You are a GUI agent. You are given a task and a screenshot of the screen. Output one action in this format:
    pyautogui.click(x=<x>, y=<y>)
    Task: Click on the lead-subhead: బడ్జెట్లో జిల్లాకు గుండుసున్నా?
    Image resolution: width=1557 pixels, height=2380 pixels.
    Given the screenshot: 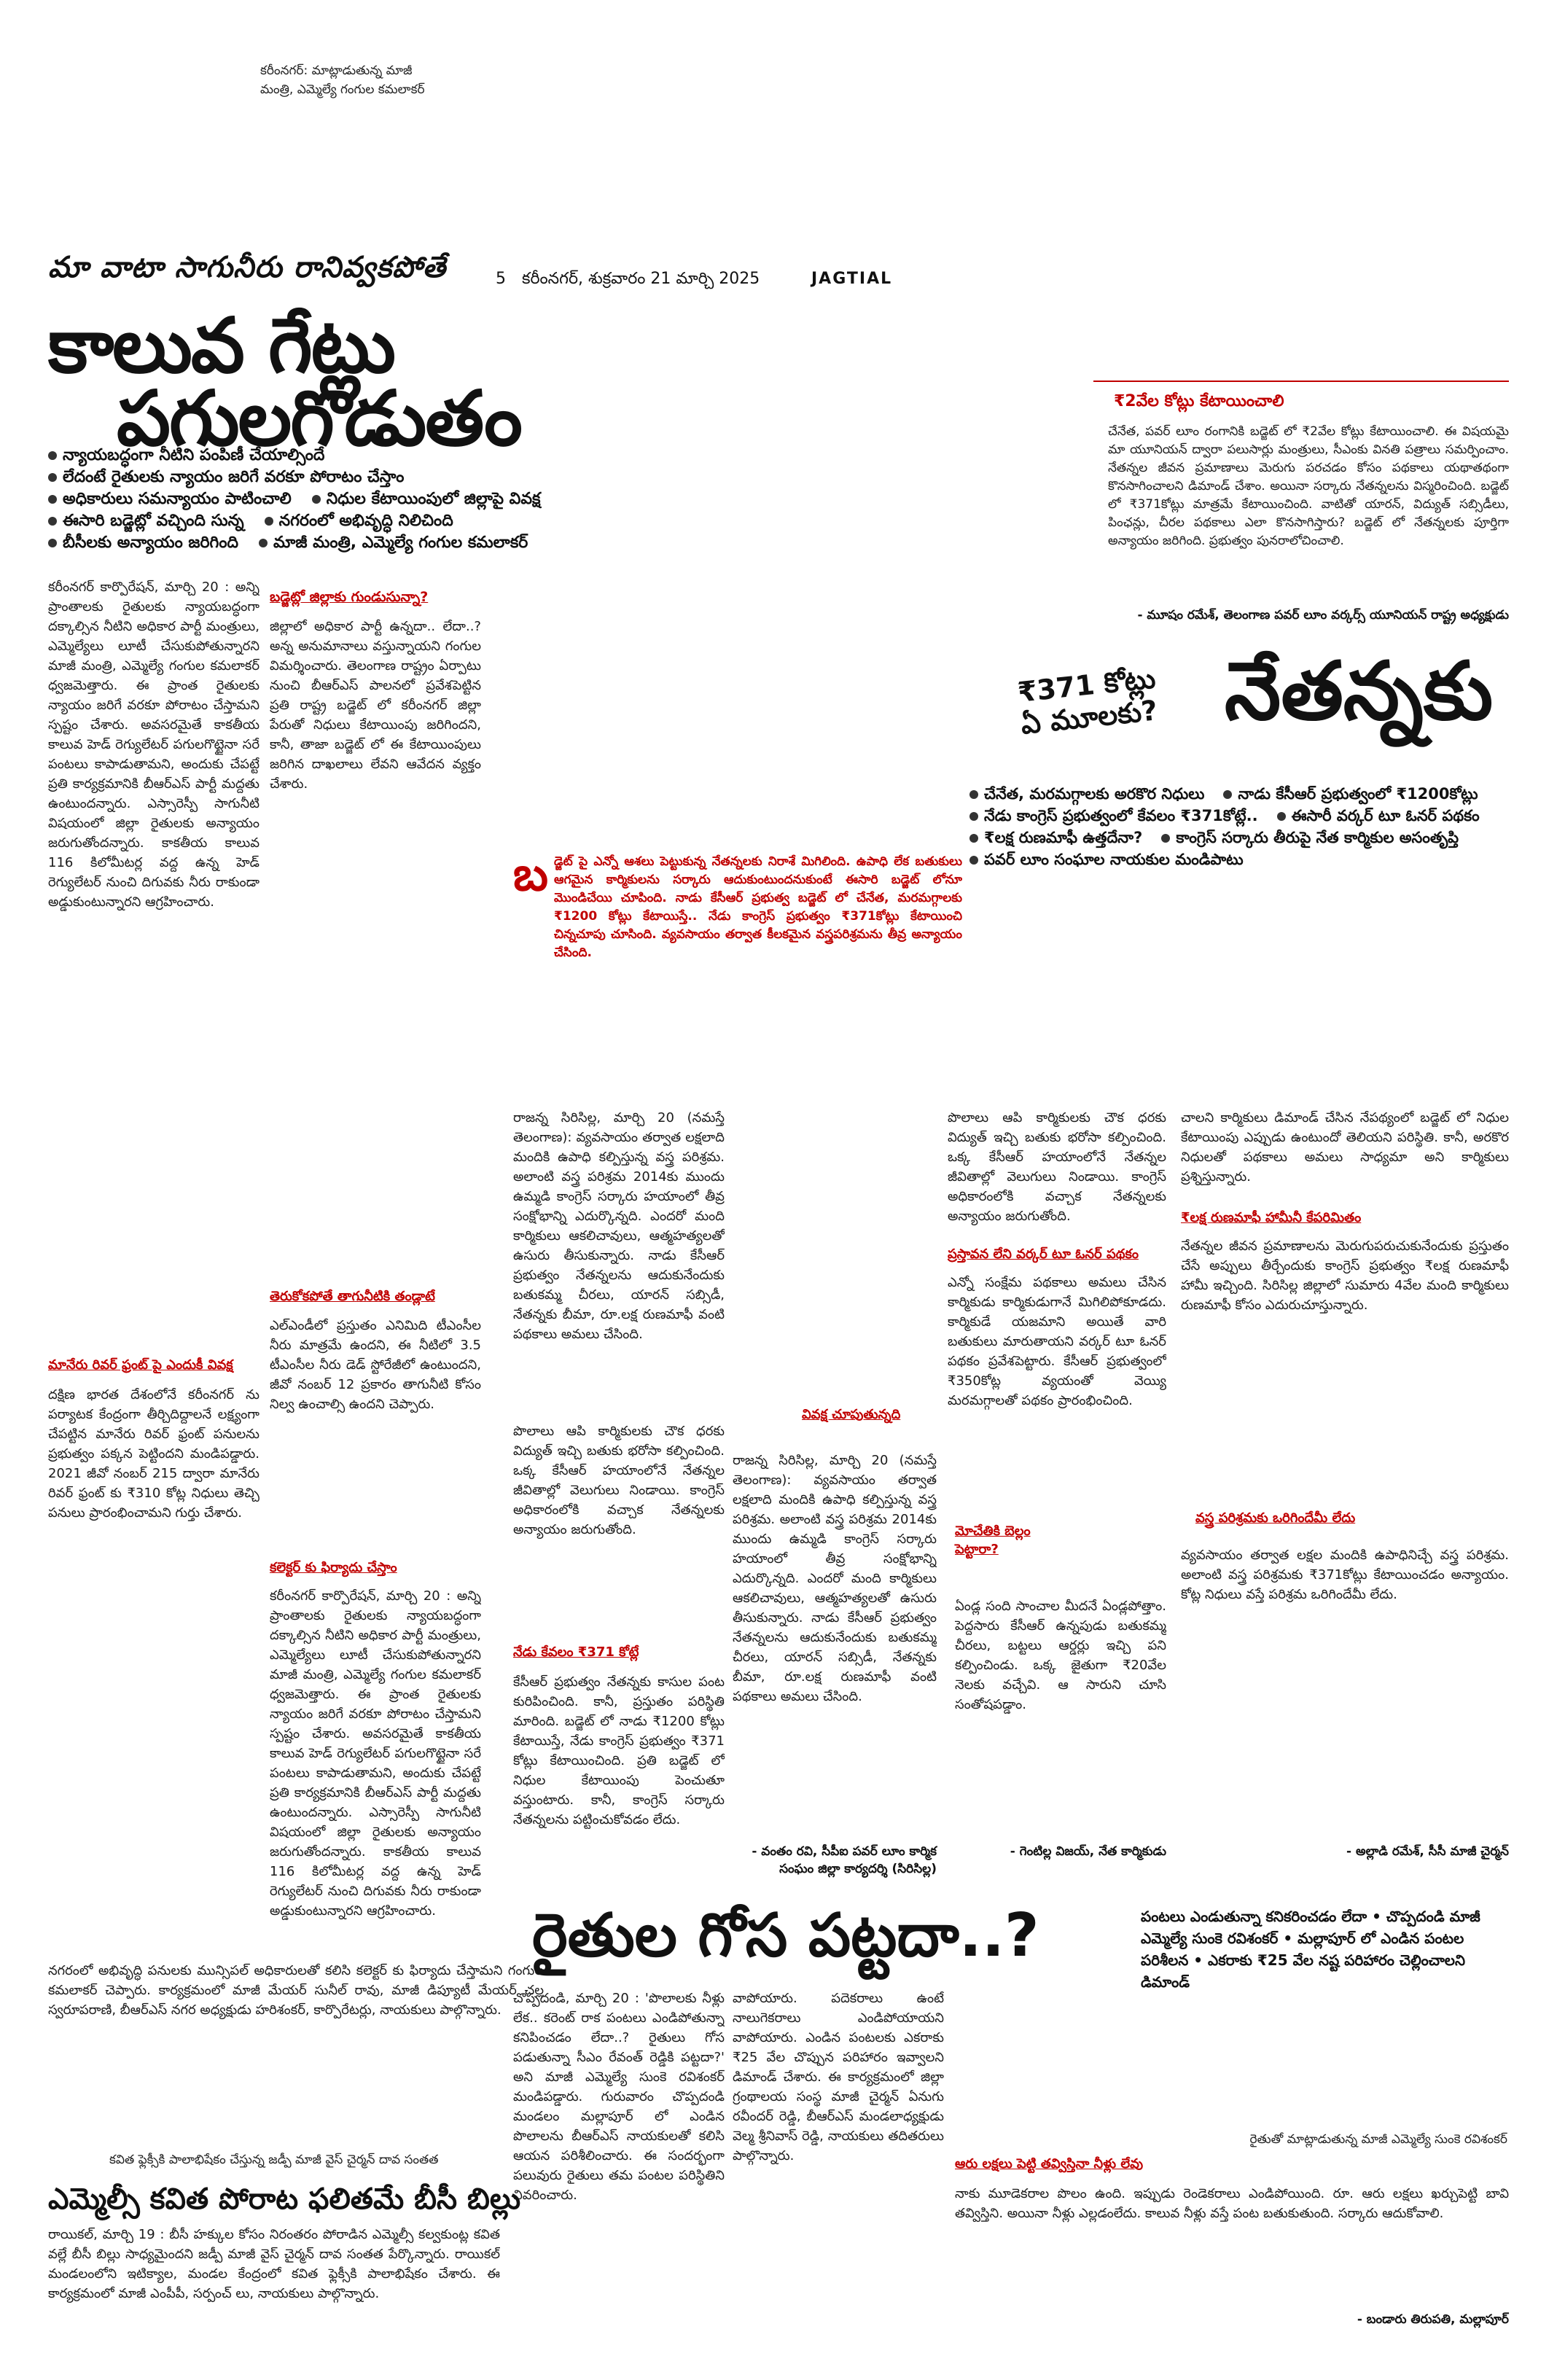 What is the action you would take?
    pyautogui.click(x=349, y=597)
    